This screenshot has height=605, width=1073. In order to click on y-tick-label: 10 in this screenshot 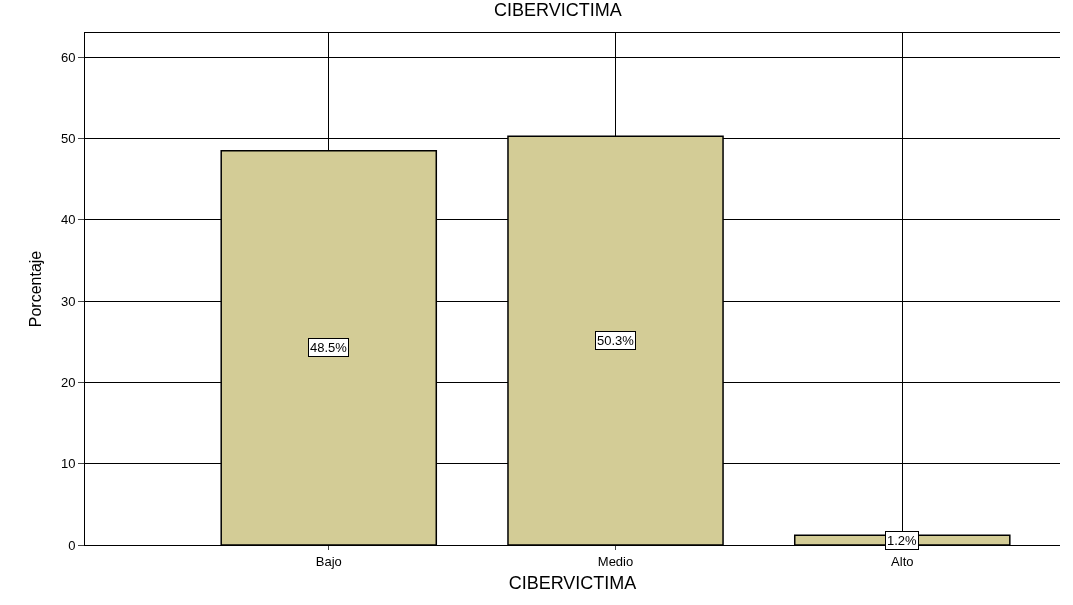, I will do `click(68, 464)`.